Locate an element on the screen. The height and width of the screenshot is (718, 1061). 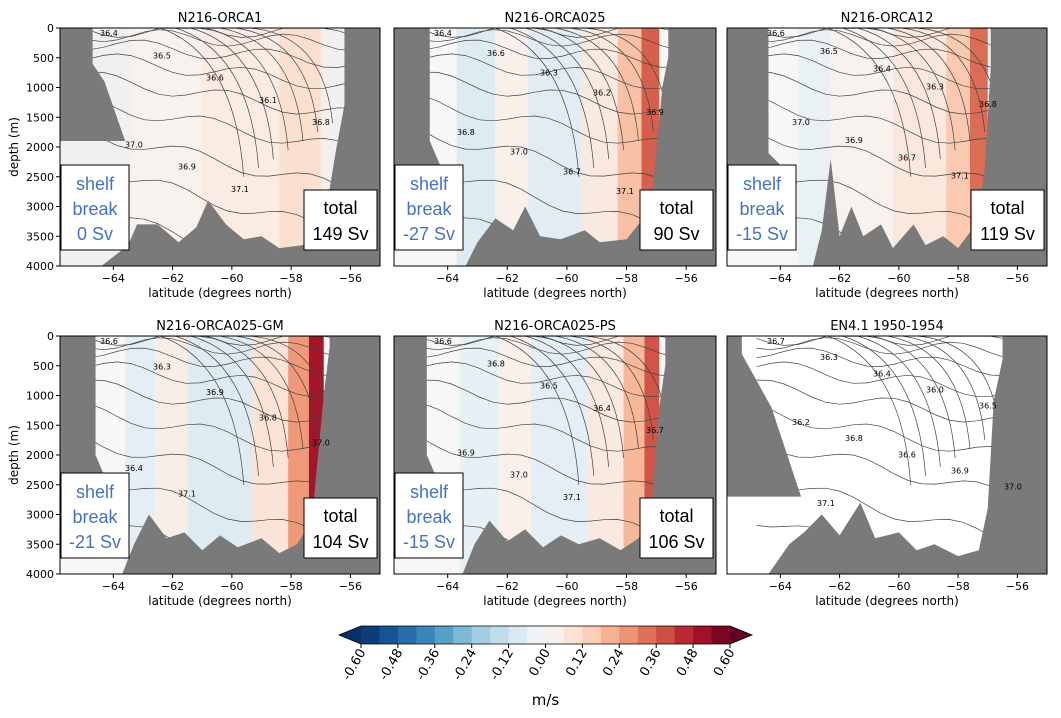
y-tick-label: 3000 is located at coordinates (40, 207).